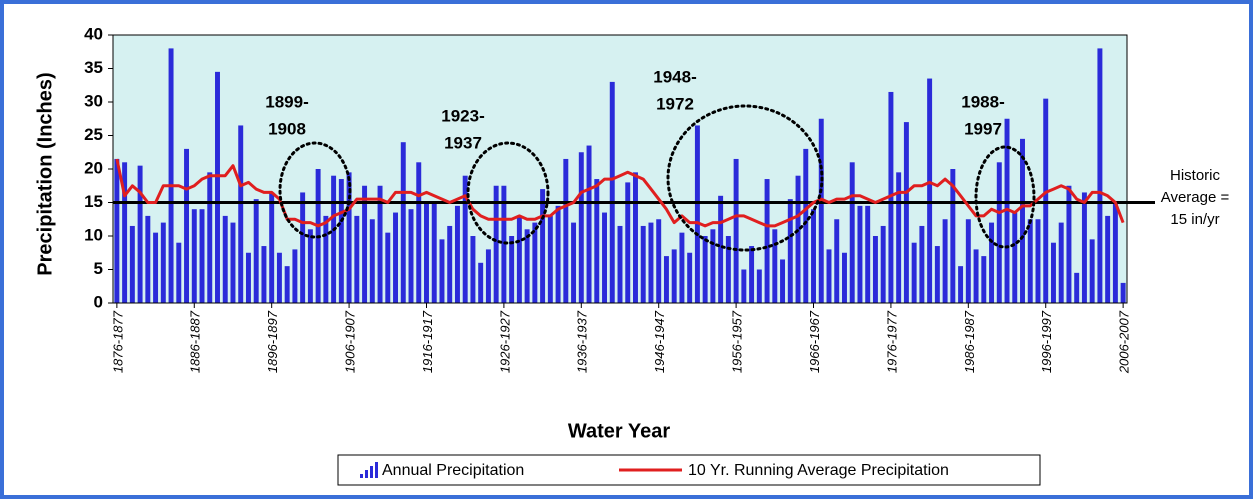 This screenshot has width=1253, height=499. I want to click on x-tick-label: 1996-1997, so click(1046, 341).